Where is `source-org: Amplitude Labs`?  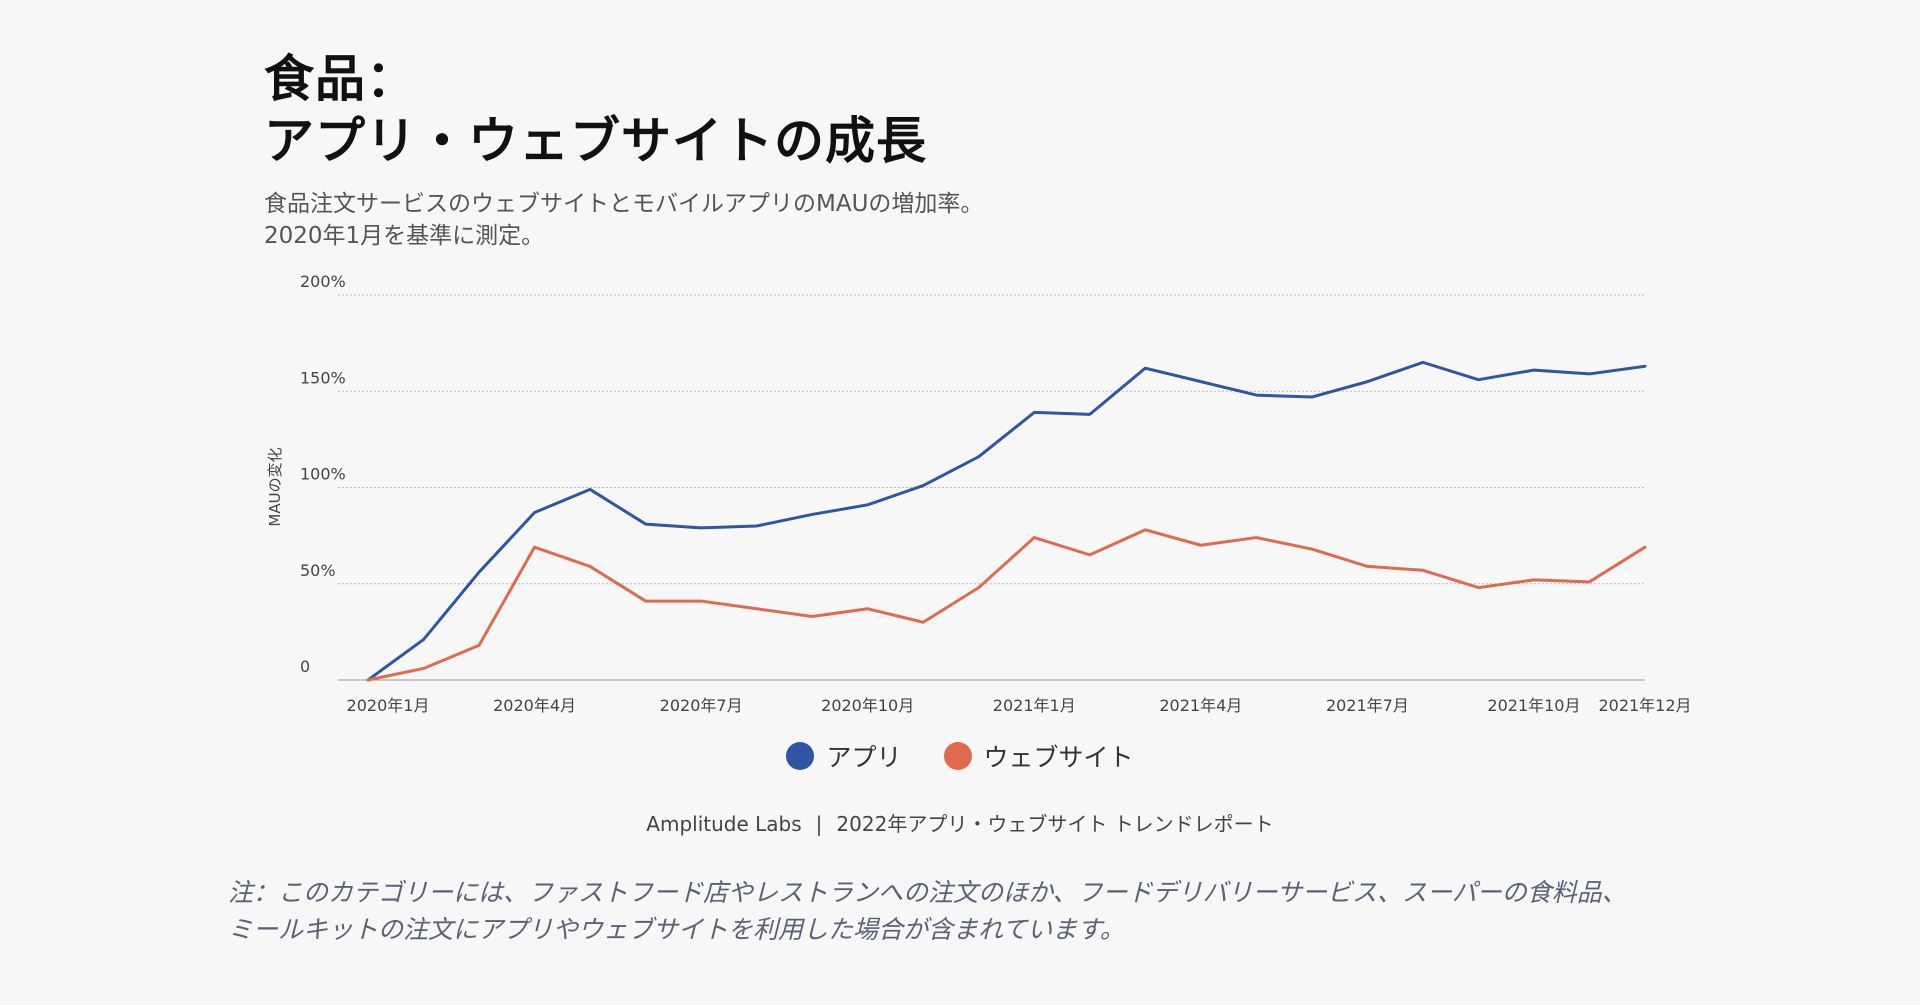
source-org: Amplitude Labs is located at coordinates (724, 824).